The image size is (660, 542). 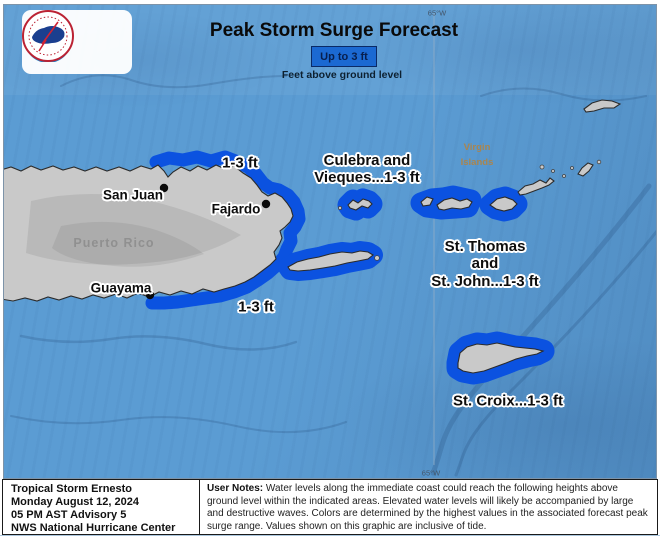 I want to click on region-label-virgin-islands: Virgin Islands, so click(x=477, y=155).